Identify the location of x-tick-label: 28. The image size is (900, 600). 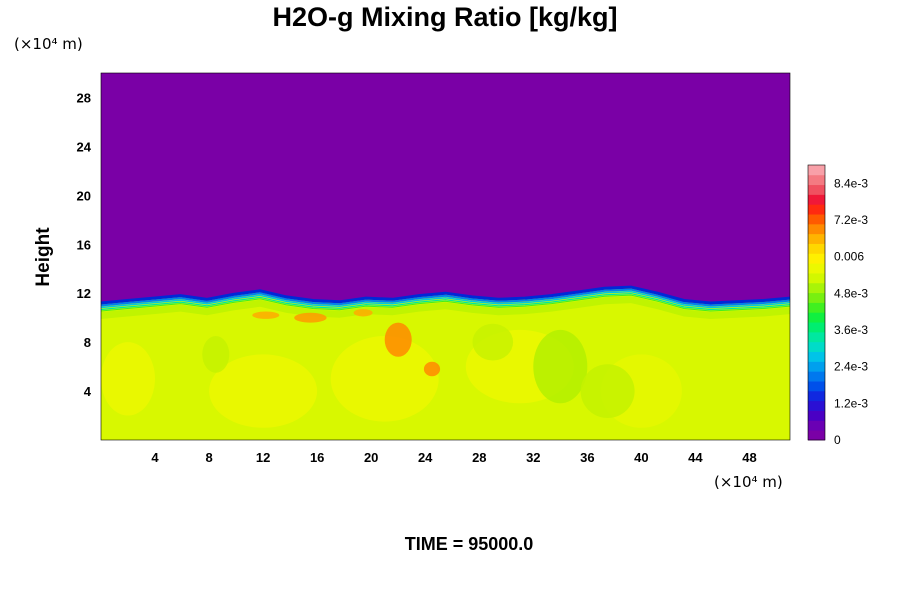
(479, 457).